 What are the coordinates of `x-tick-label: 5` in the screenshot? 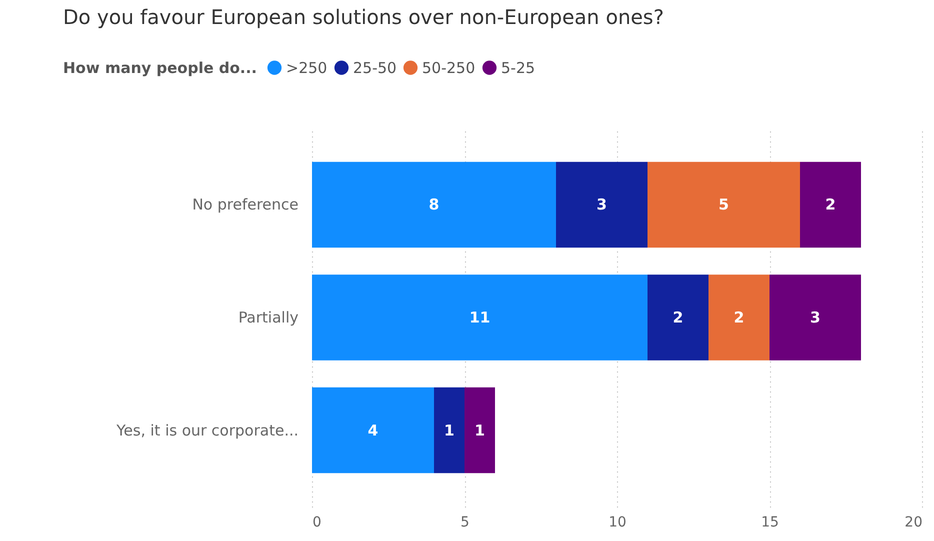 It's located at (465, 522).